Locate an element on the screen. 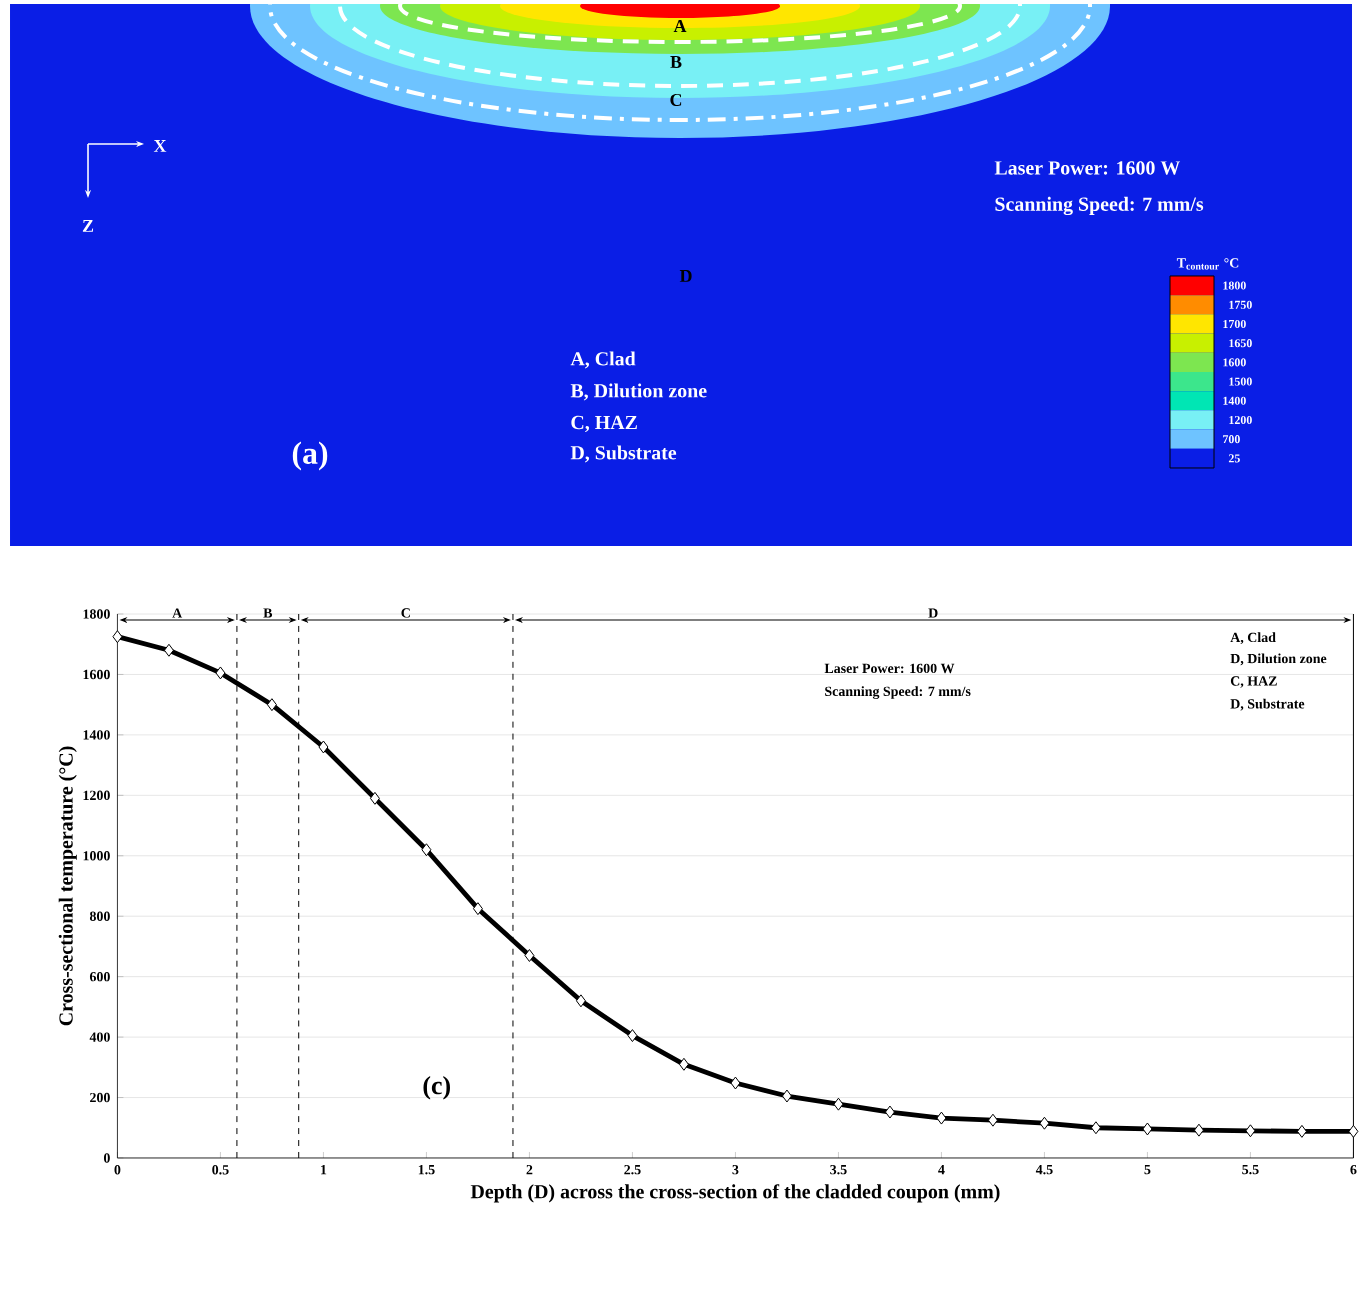 This screenshot has height=1294, width=1362. text: (a) is located at coordinates (310, 456).